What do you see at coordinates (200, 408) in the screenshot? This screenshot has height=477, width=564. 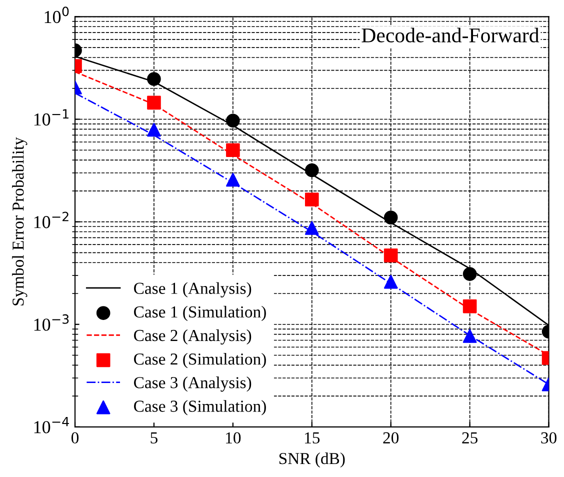 I see `legend-label: Case 3 (Simulation)` at bounding box center [200, 408].